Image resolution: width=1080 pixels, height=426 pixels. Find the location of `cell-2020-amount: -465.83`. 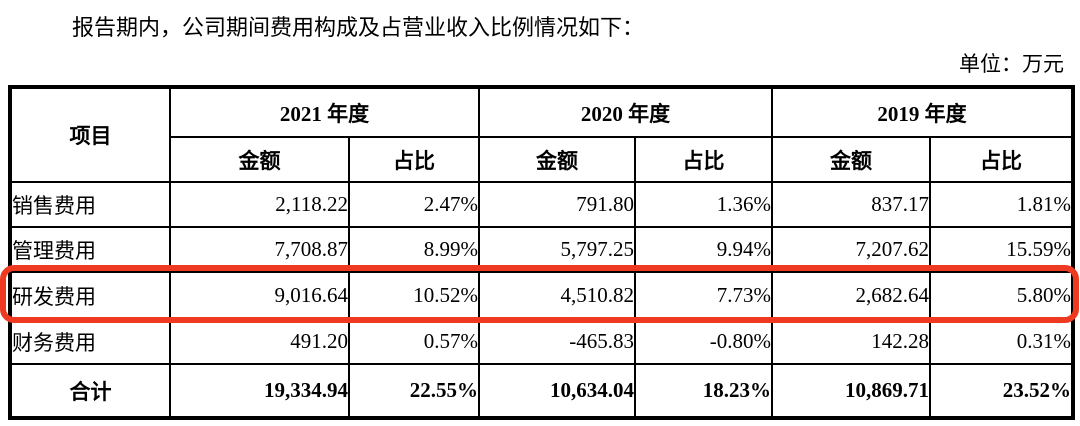

cell-2020-amount: -465.83 is located at coordinates (557, 341).